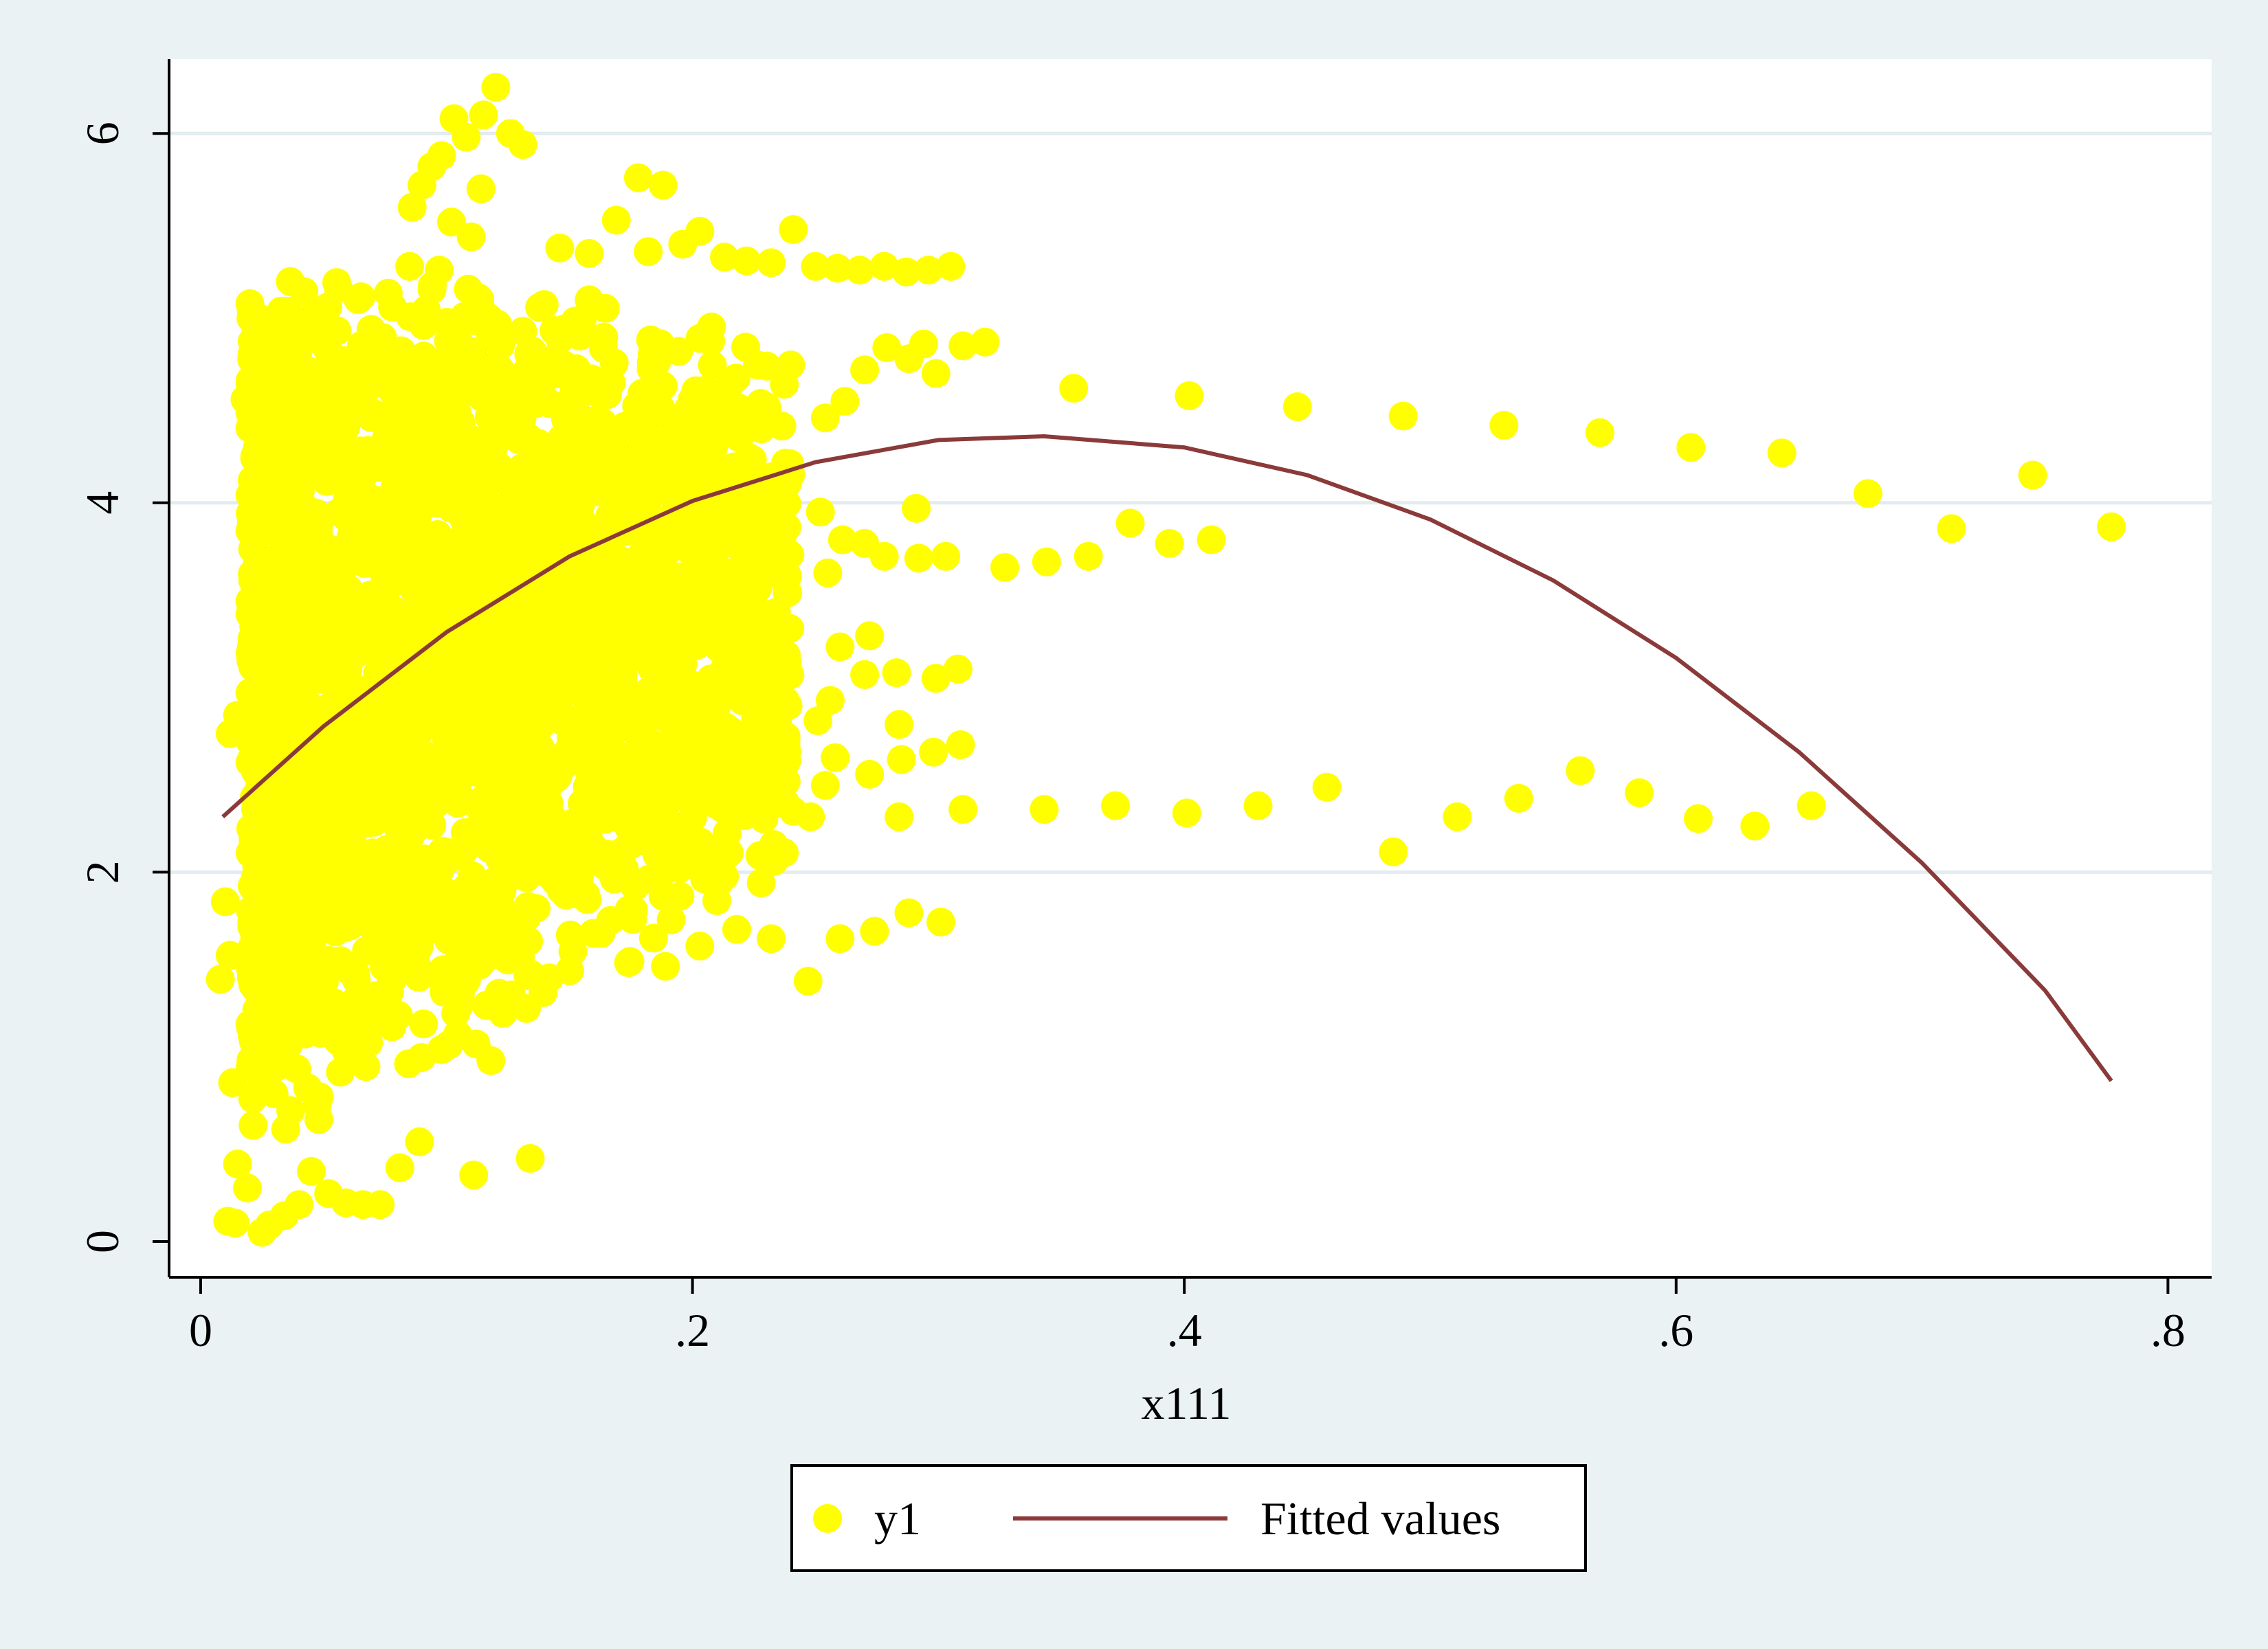 The image size is (2268, 1649). Describe the element at coordinates (1184, 1330) in the screenshot. I see `x-tick-label: .4` at that location.